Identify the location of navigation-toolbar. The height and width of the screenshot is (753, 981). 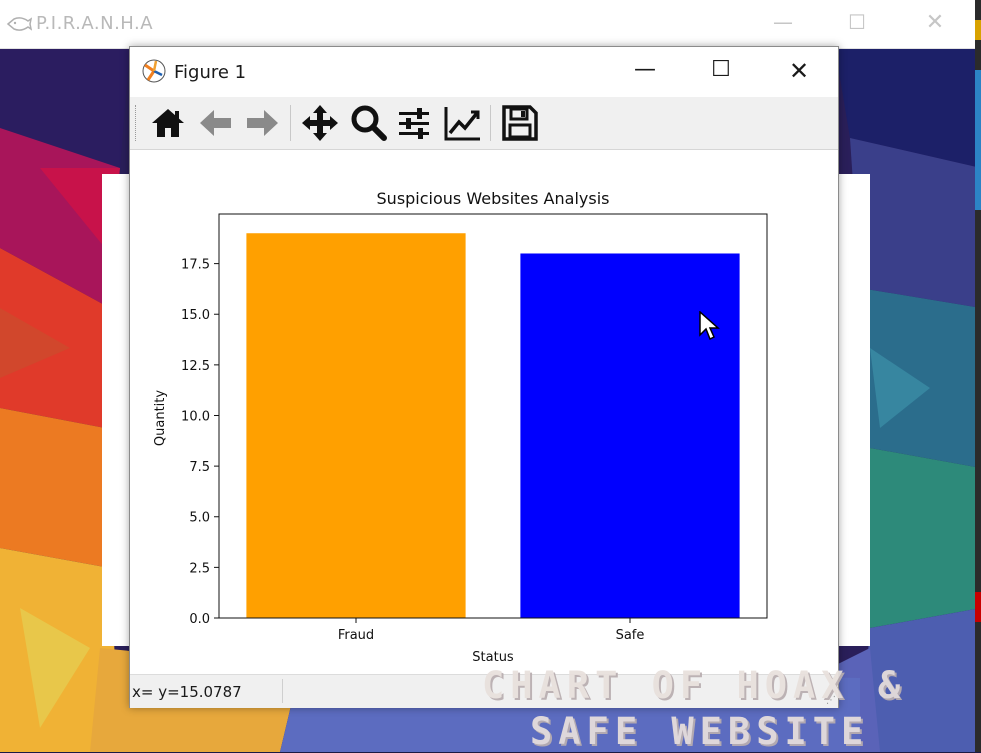
(484, 123).